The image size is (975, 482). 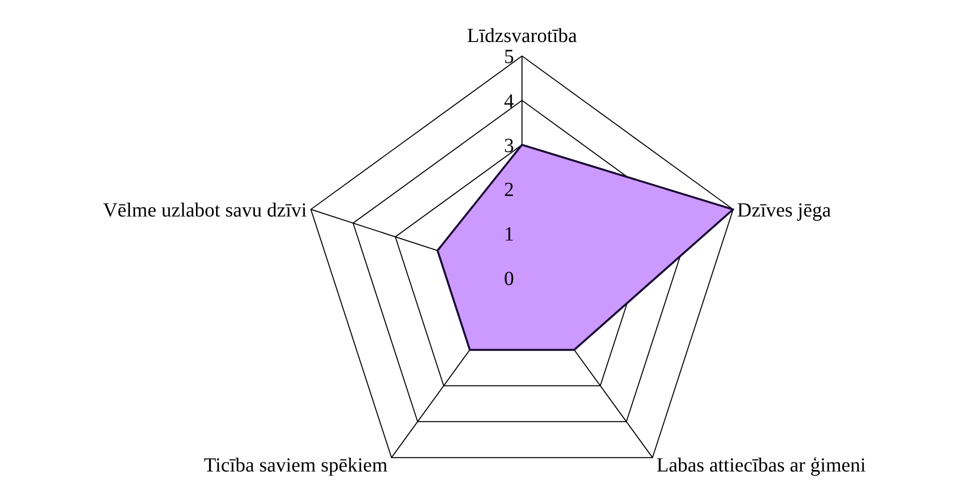 I want to click on spoke-label: Līdzsvarotība, so click(x=522, y=36).